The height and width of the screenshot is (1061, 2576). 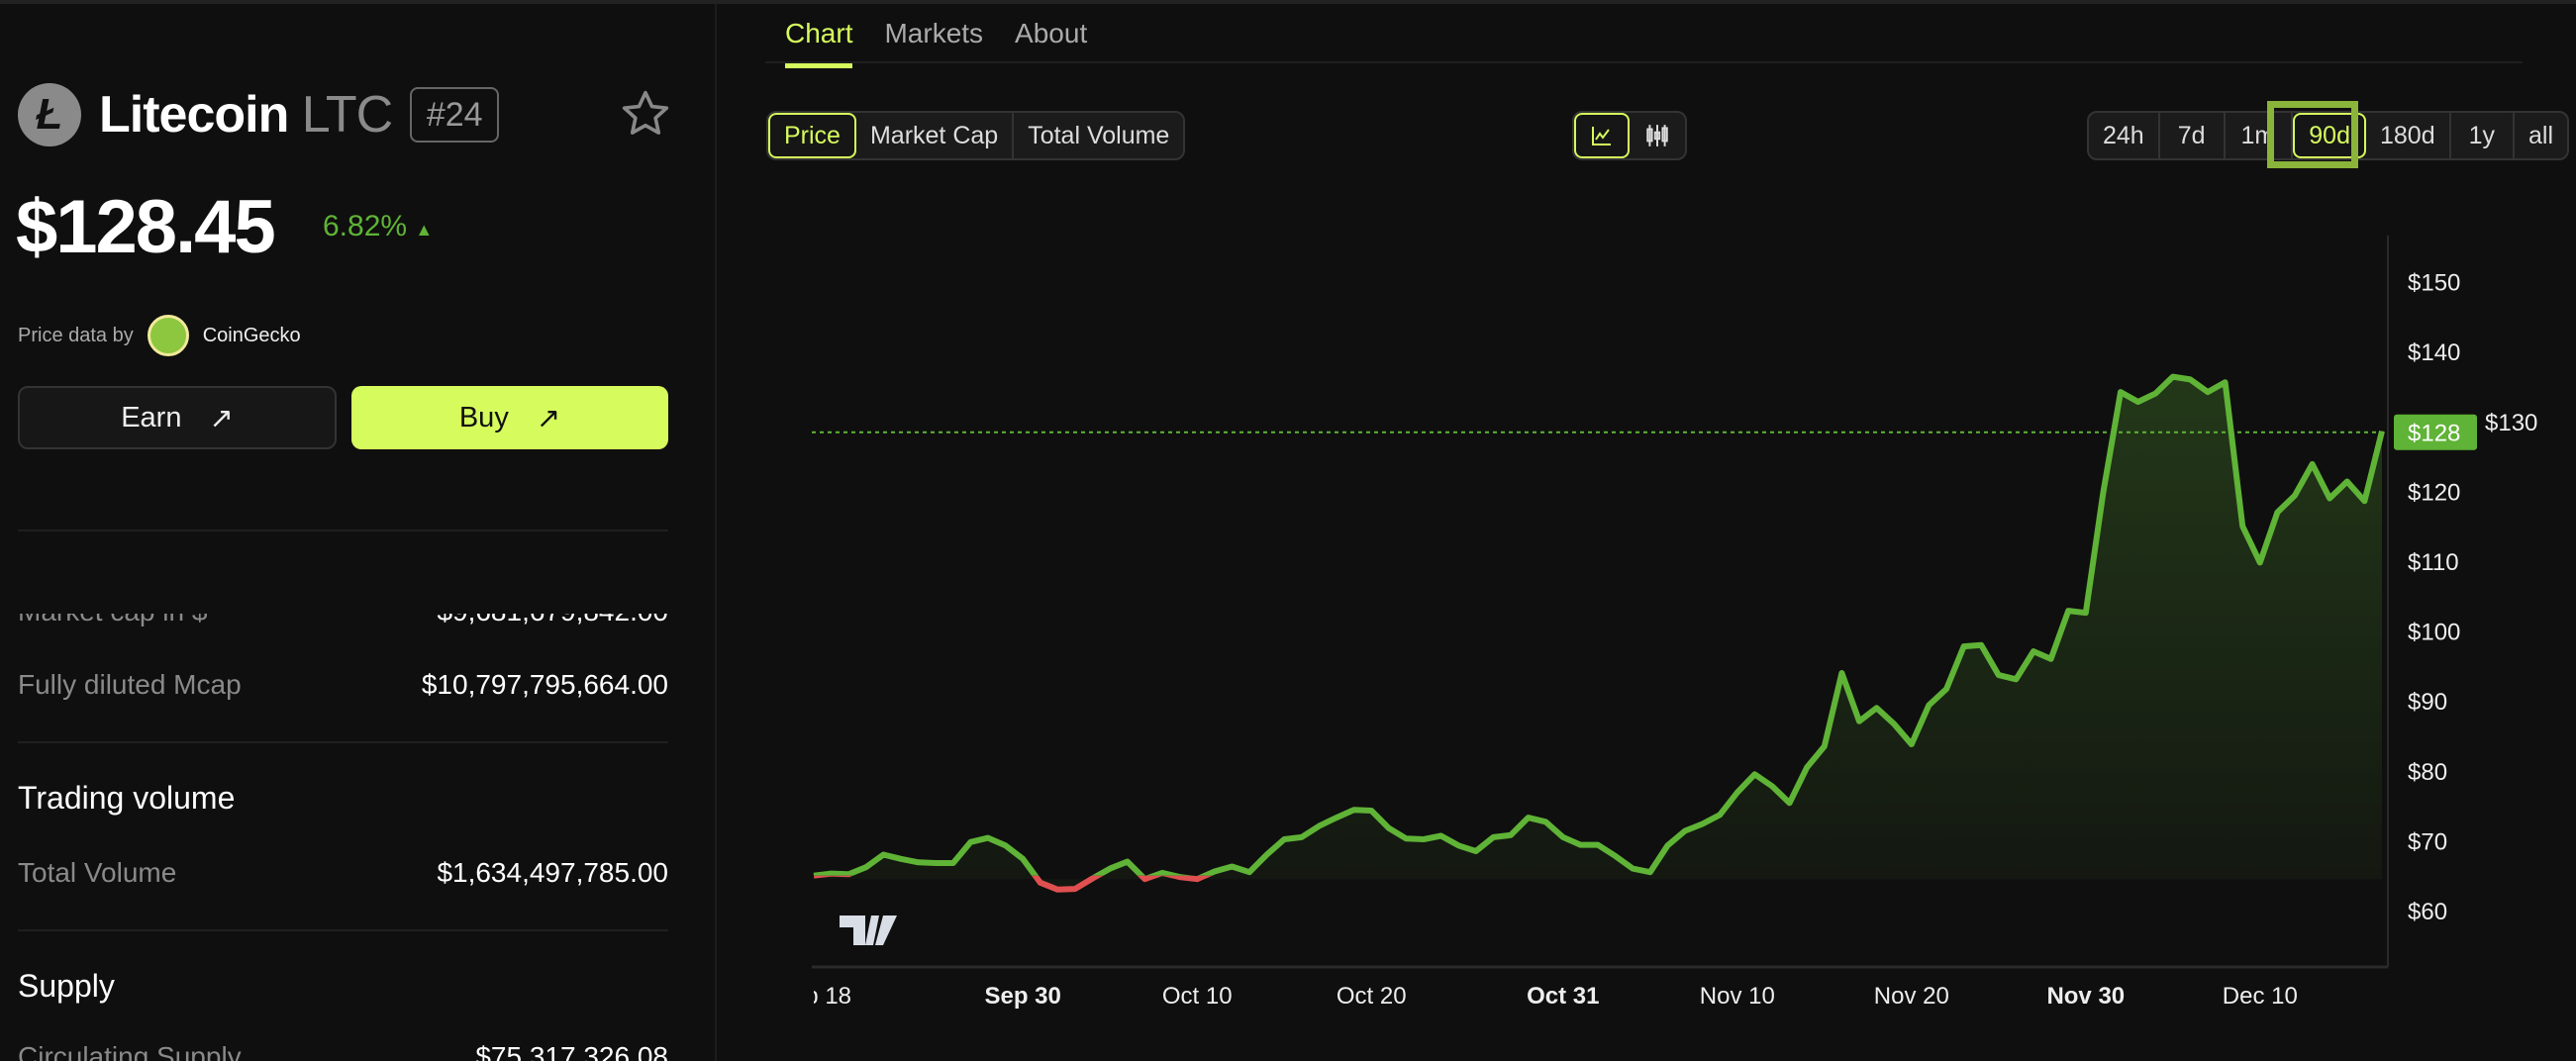 I want to click on buy-label: Buy, so click(x=484, y=418).